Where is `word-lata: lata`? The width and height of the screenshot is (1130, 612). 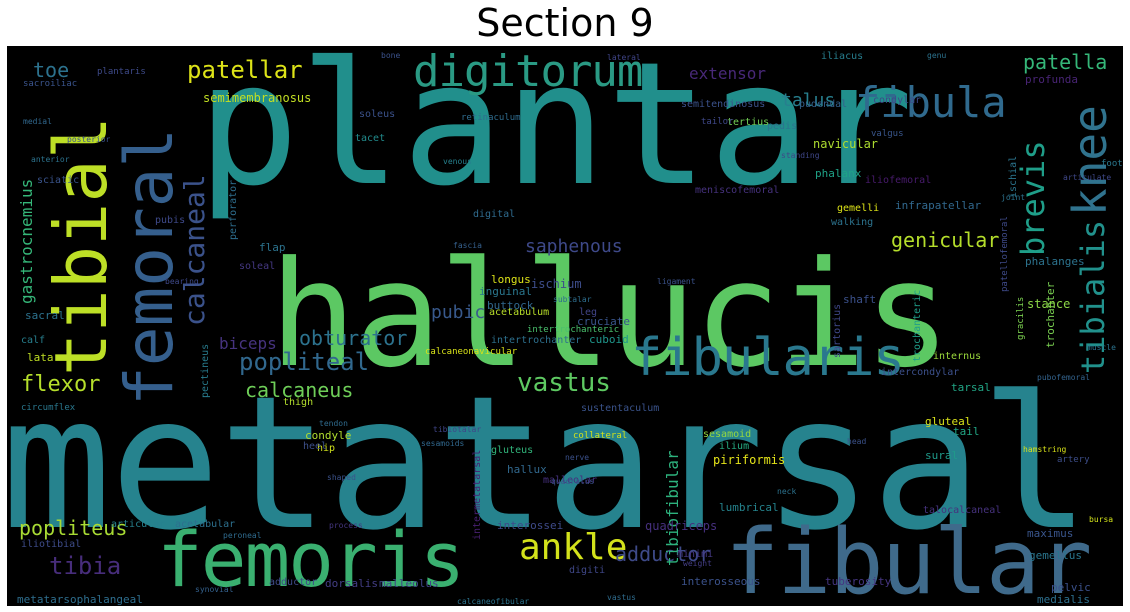
word-lata: lata is located at coordinates (40, 357).